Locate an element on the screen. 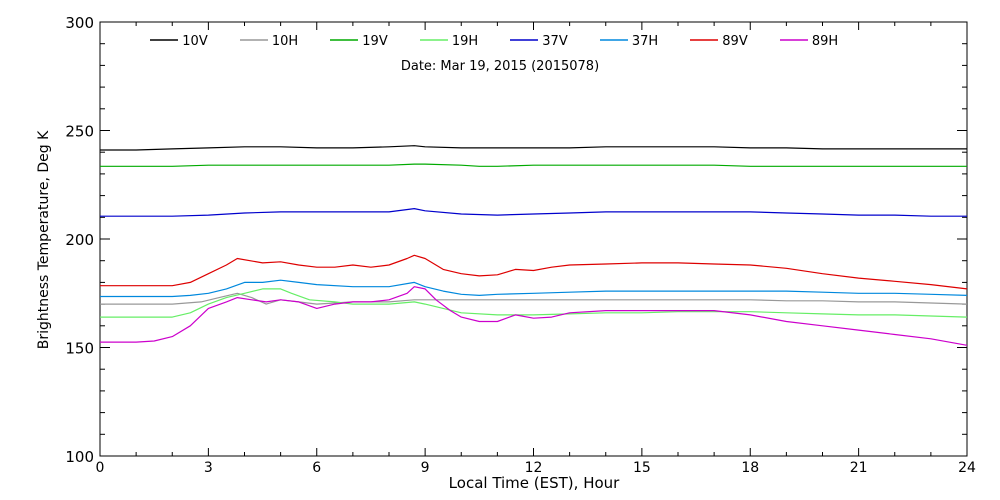 Image resolution: width=1000 pixels, height=500 pixels. series-line-19h is located at coordinates (534, 303).